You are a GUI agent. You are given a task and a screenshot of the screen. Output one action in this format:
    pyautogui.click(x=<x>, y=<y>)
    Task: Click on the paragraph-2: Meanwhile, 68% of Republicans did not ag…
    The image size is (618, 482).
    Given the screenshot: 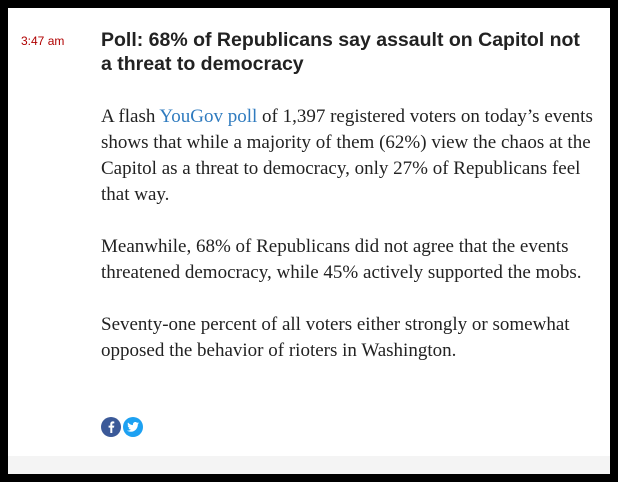 What is the action you would take?
    pyautogui.click(x=341, y=259)
    